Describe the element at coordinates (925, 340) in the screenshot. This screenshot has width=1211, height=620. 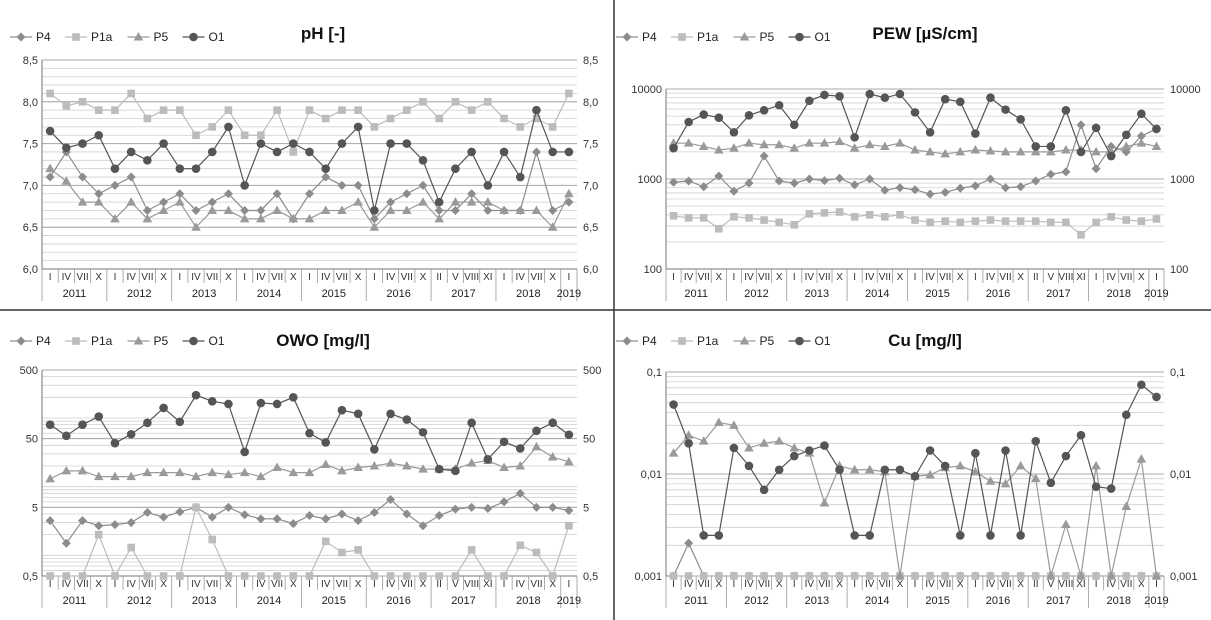
I see `chart-title: Cu [mg/l]` at that location.